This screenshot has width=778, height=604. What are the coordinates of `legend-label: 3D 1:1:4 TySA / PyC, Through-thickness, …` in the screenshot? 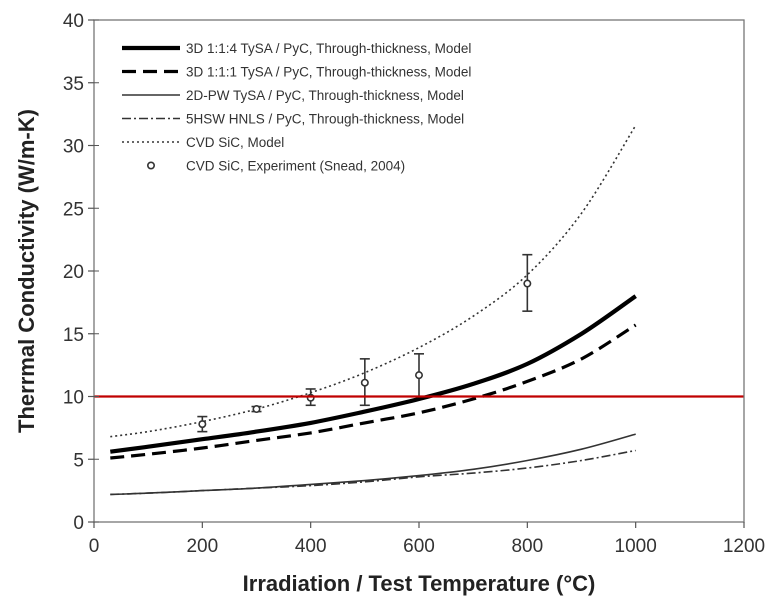 It's located at (328, 48).